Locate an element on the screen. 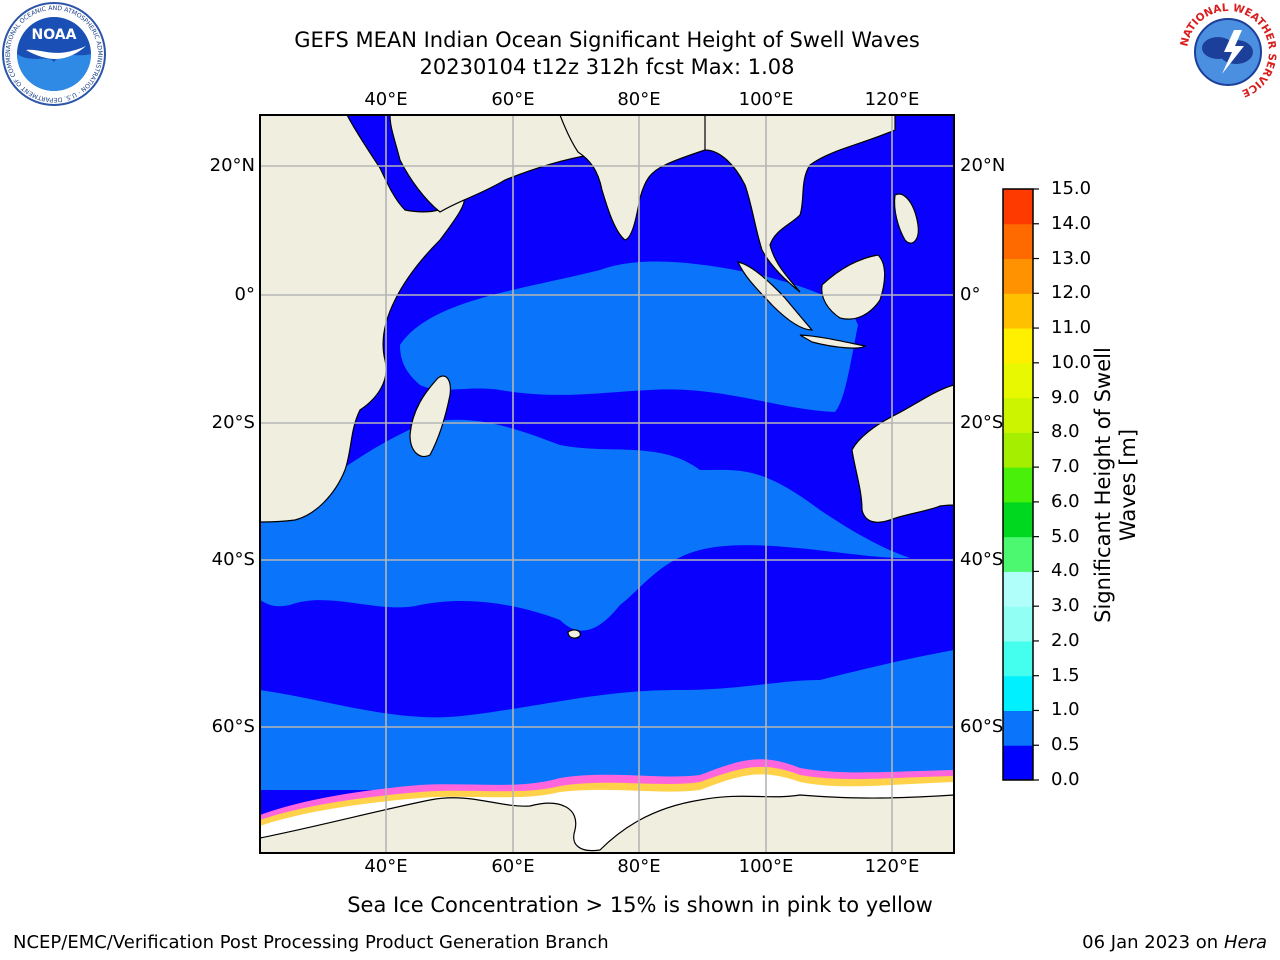 The width and height of the screenshot is (1280, 960). lat-label-right: 40°S is located at coordinates (982, 559).